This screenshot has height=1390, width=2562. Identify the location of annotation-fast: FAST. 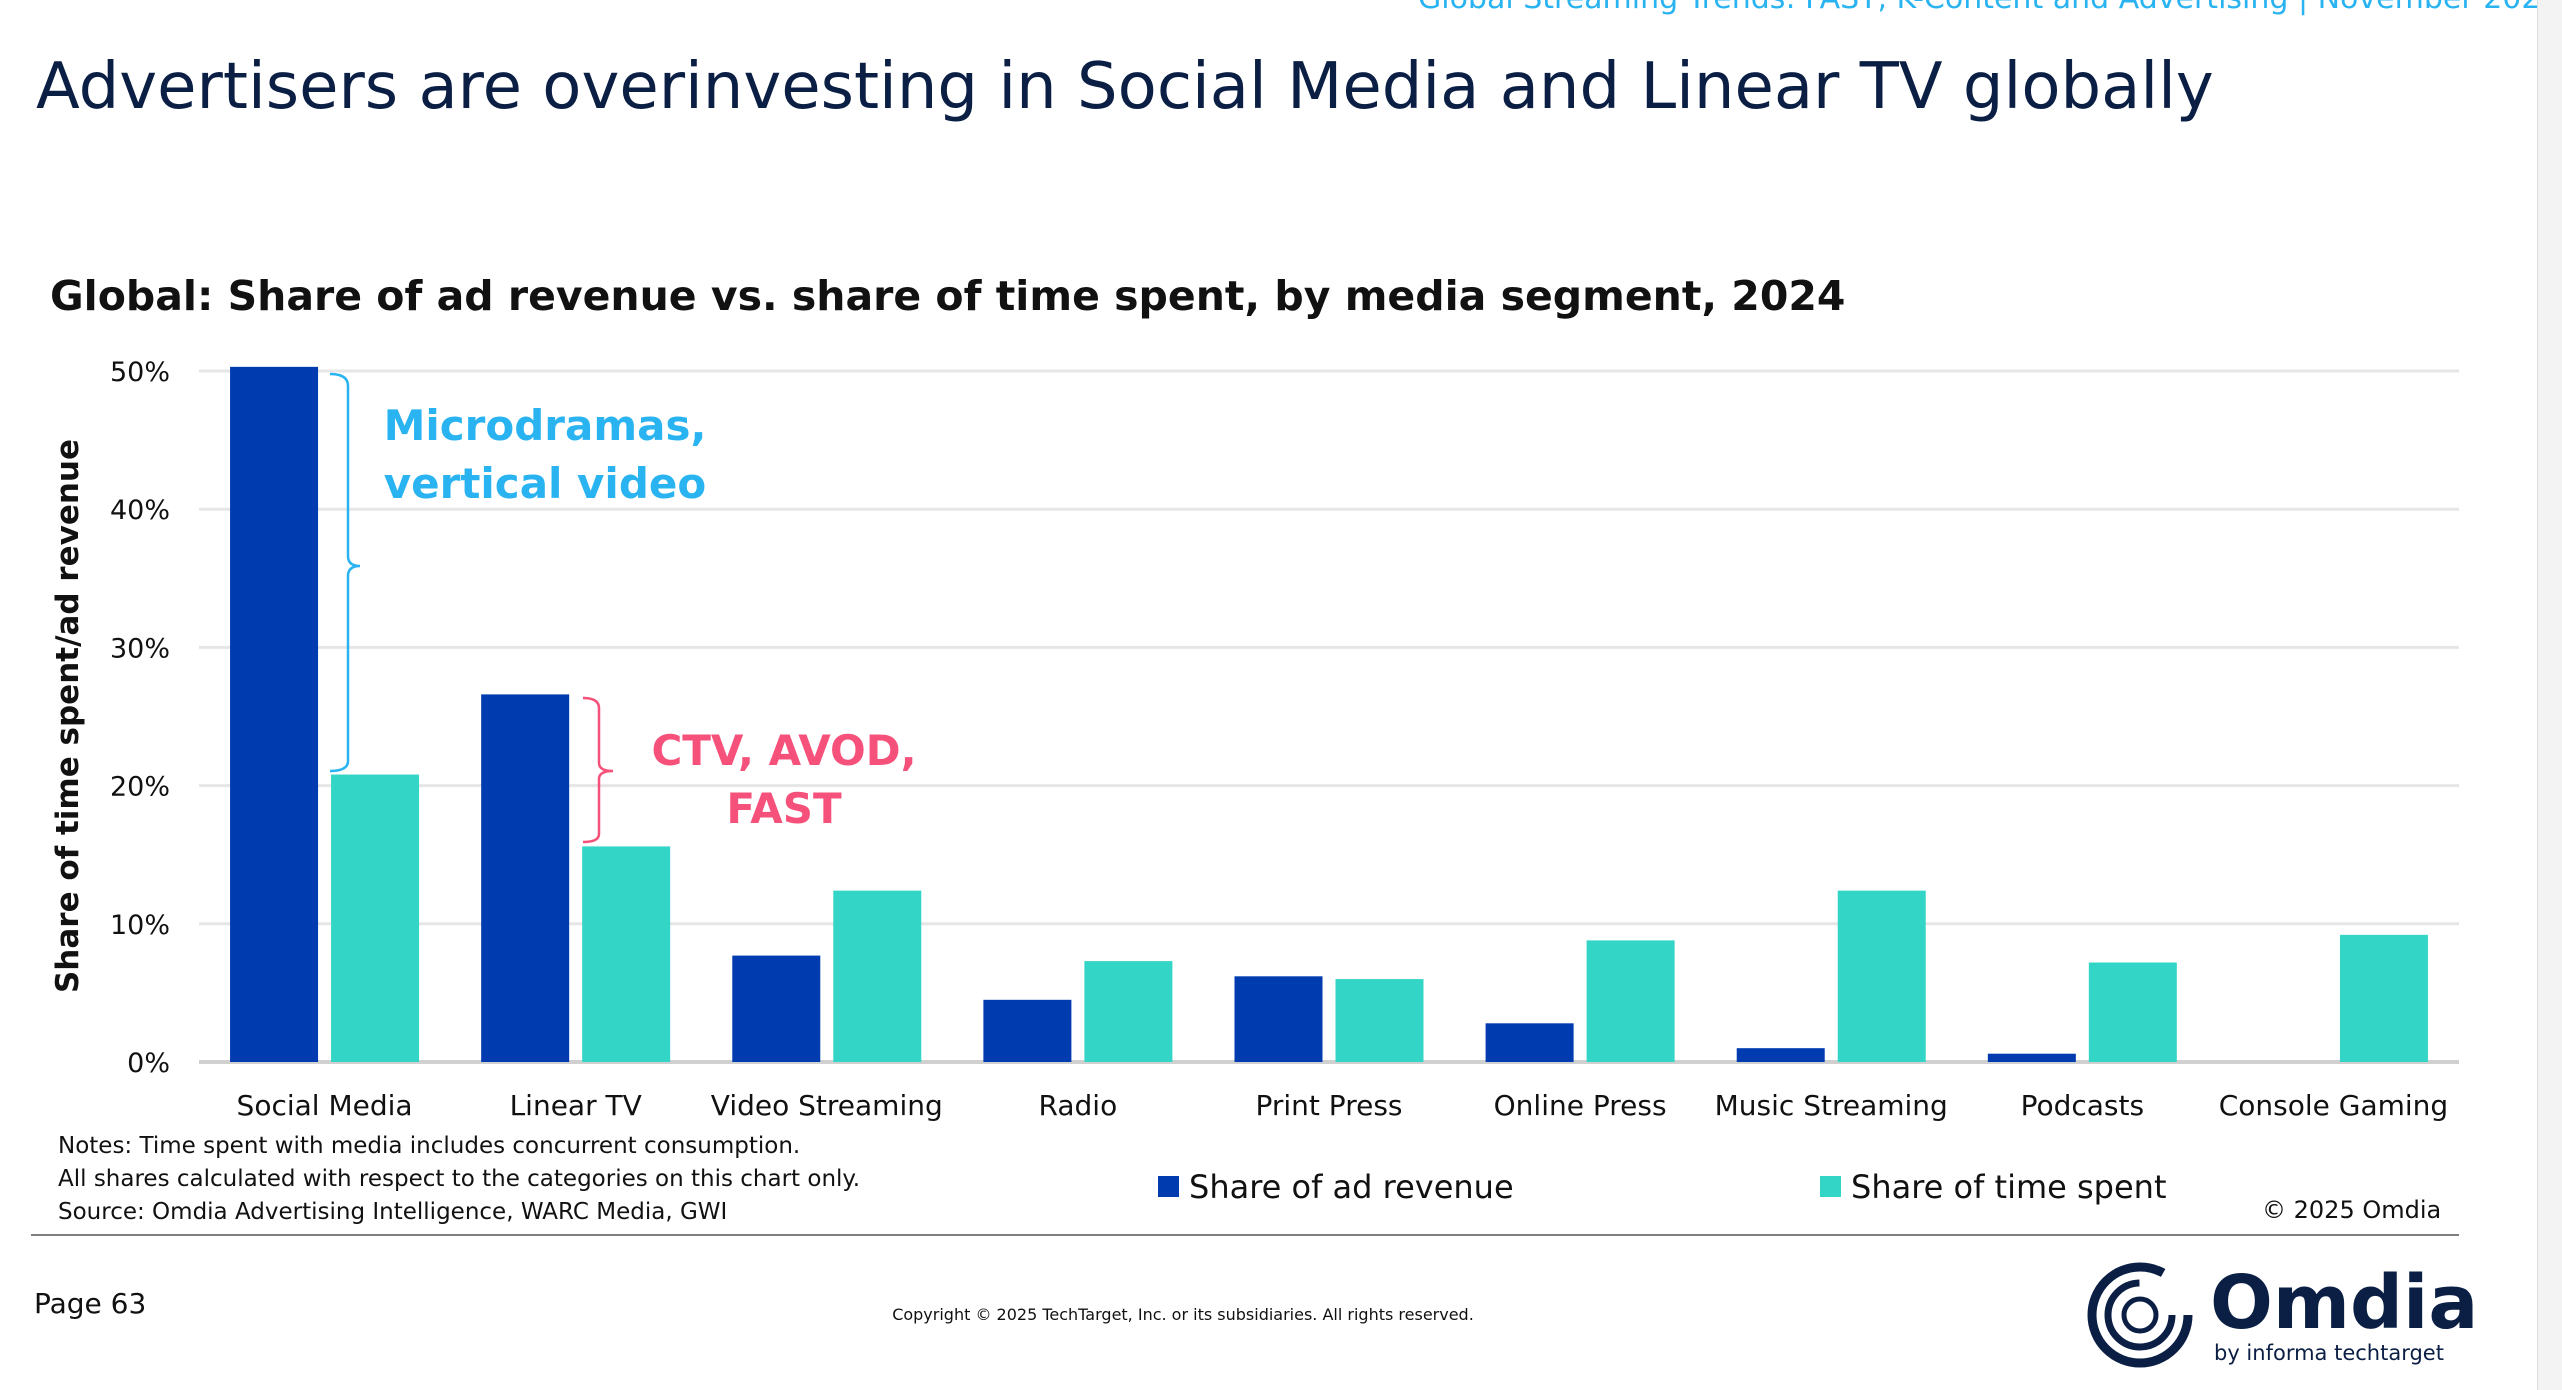
(784, 808).